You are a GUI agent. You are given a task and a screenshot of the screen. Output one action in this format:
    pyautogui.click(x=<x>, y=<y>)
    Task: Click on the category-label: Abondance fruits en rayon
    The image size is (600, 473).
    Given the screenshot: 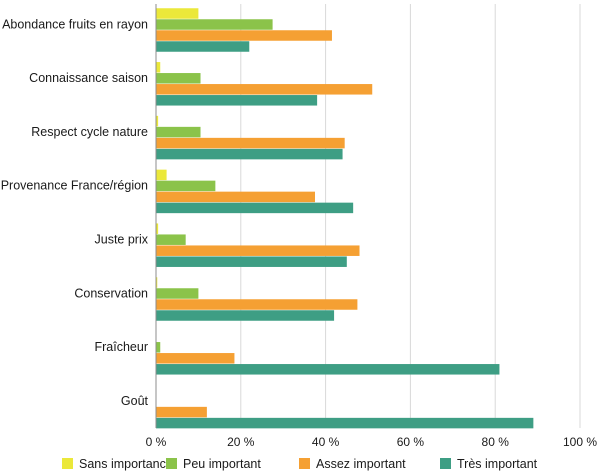 What is the action you would take?
    pyautogui.click(x=75, y=24)
    